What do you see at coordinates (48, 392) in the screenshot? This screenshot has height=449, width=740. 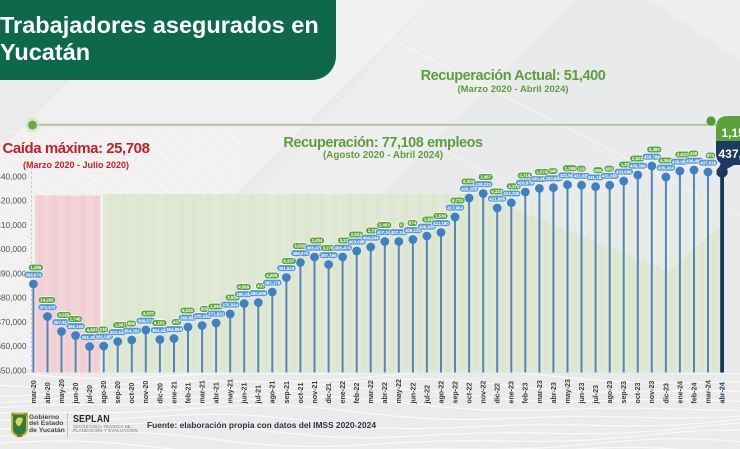 I see `svg-text: abr-20` at bounding box center [48, 392].